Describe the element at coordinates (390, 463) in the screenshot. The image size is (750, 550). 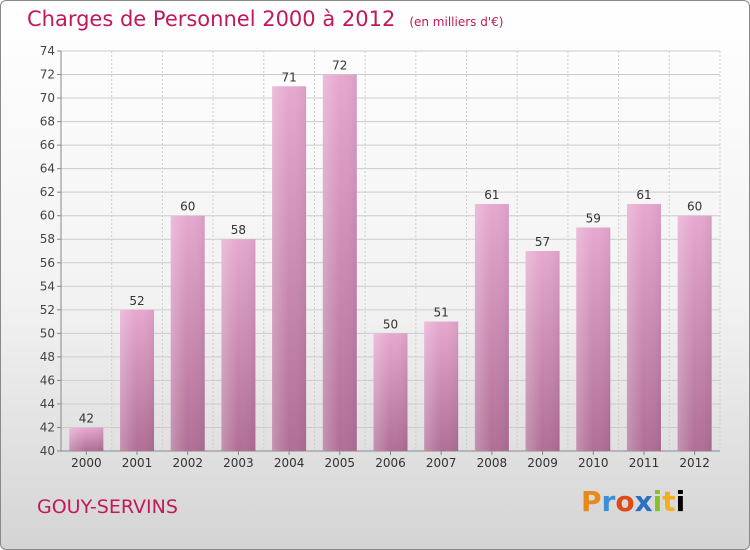
I see `x-tick-label-2006: 2006` at that location.